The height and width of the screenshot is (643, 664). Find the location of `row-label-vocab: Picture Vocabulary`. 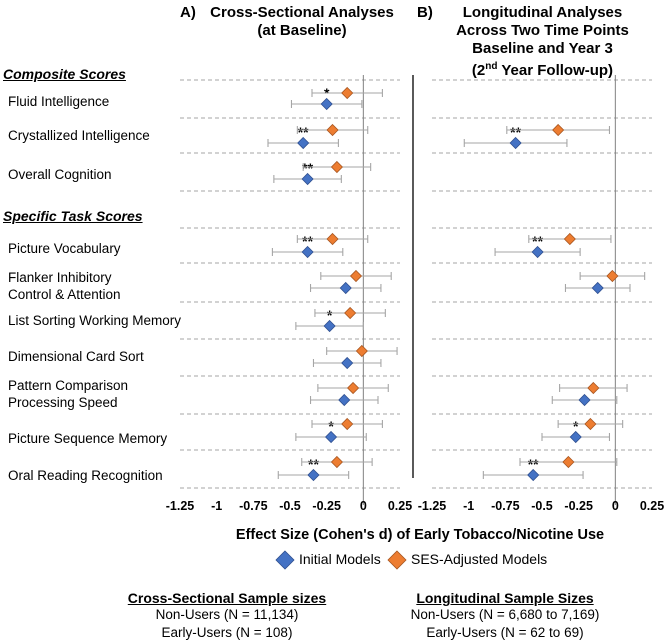

row-label-vocab: Picture Vocabulary is located at coordinates (64, 248).